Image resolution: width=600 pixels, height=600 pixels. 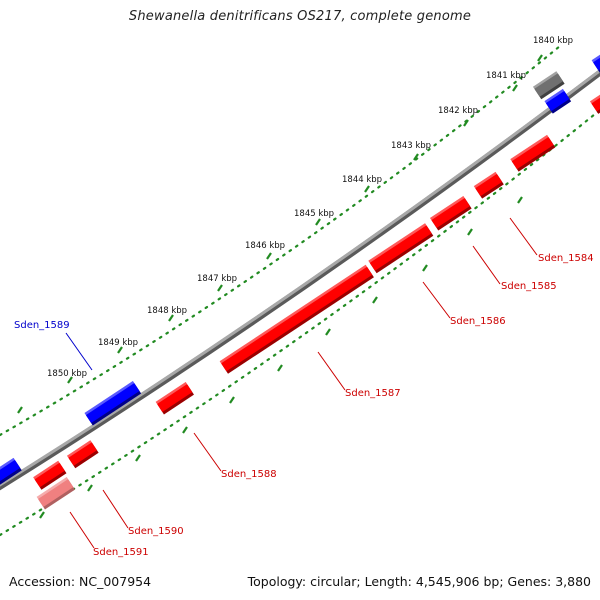 What do you see at coordinates (314, 214) in the screenshot?
I see `scale-tick-label: 1845 kbp` at bounding box center [314, 214].